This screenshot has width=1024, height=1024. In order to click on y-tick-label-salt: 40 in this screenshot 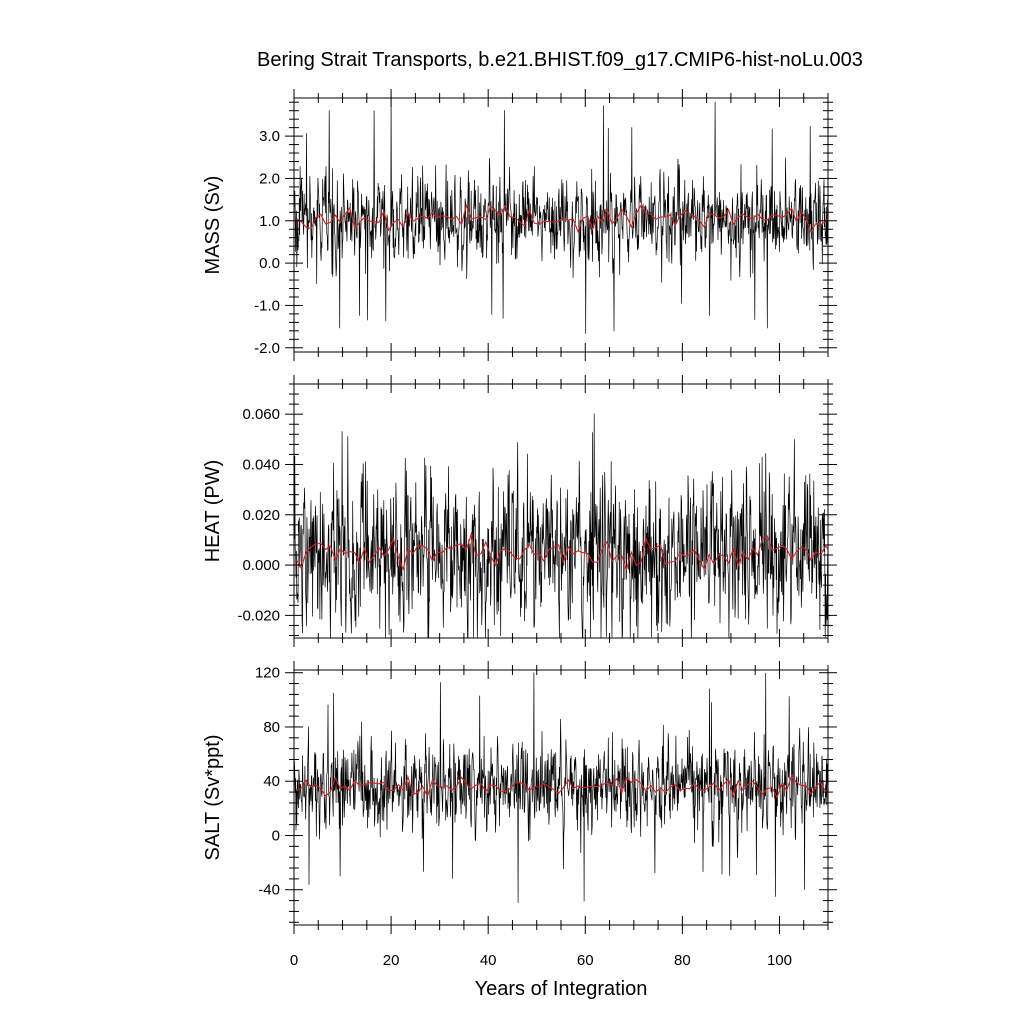, I will do `click(271, 781)`.